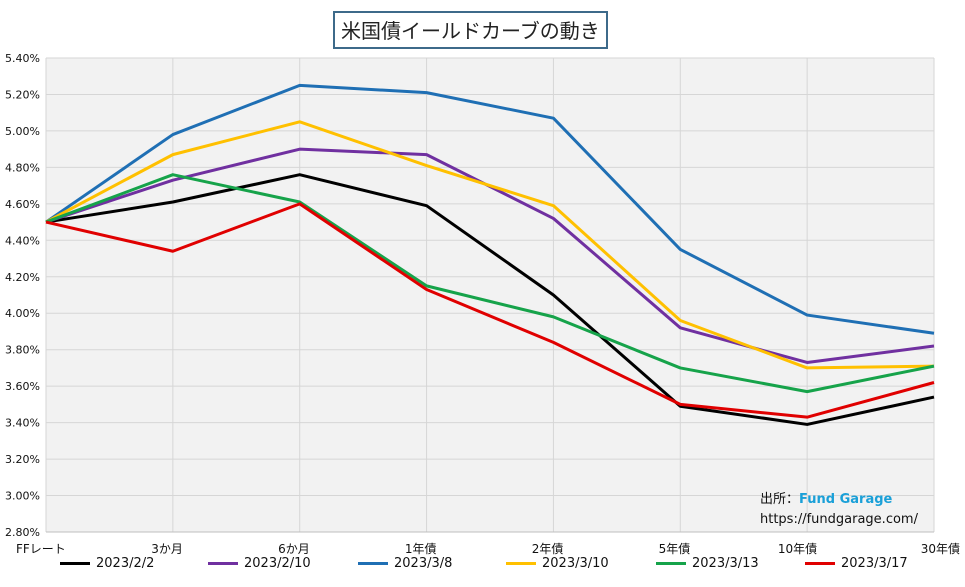  I want to click on y-tick-label: 4.00%, so click(22, 313).